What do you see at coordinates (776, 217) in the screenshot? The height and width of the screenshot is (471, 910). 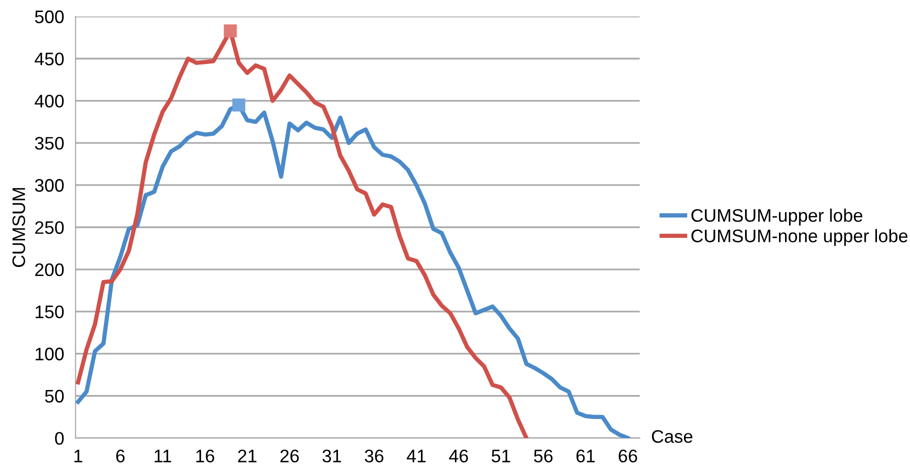 I see `legend-label: CUMSUM-upper lobe` at bounding box center [776, 217].